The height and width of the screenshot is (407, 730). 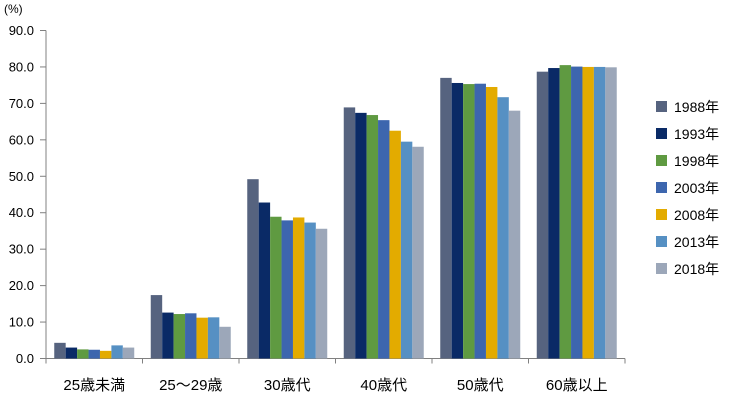 What do you see at coordinates (21, 103) in the screenshot?
I see `y-axis-tick-label: 70.0` at bounding box center [21, 103].